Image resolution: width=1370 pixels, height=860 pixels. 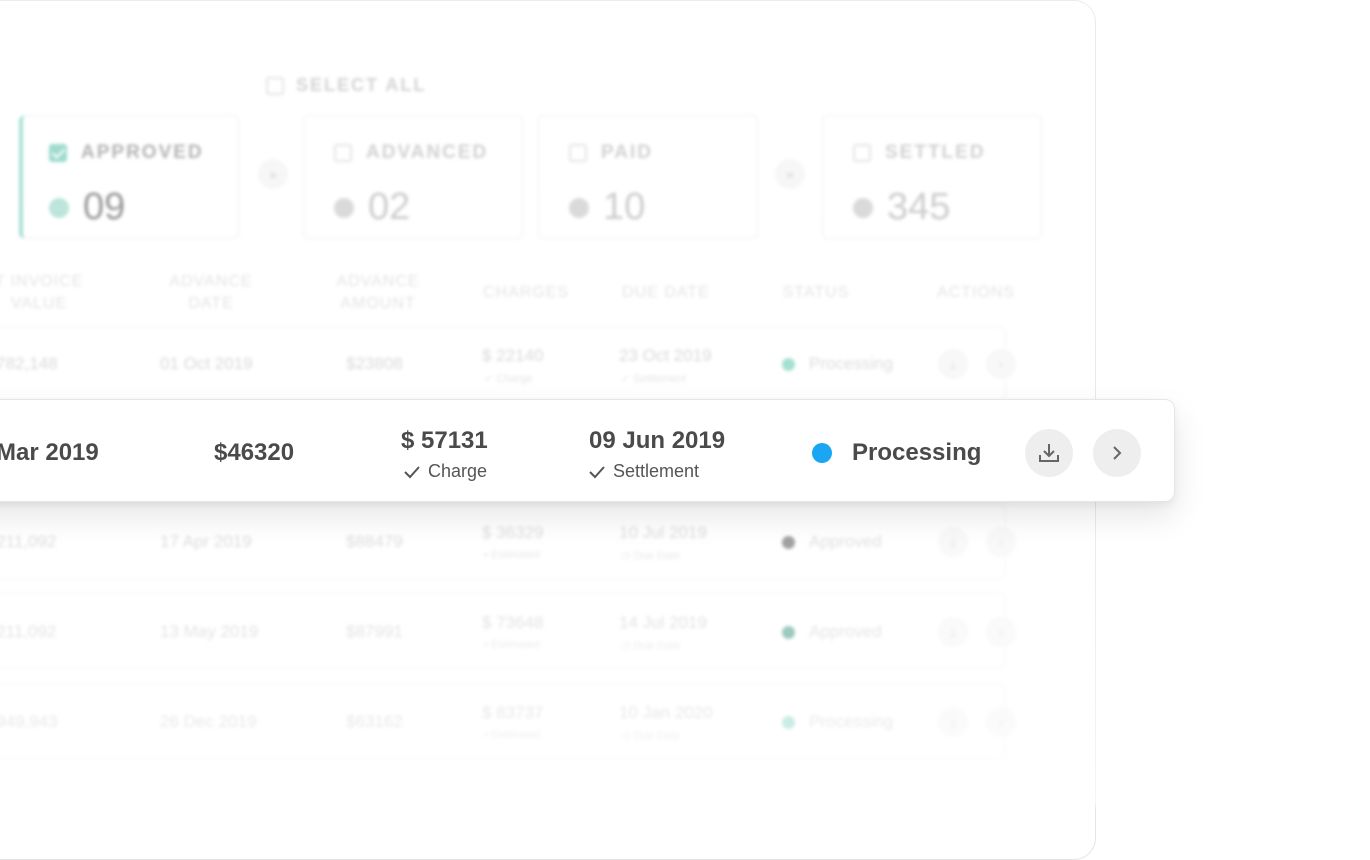 I want to click on select-all: SELECT ALL, so click(x=346, y=85).